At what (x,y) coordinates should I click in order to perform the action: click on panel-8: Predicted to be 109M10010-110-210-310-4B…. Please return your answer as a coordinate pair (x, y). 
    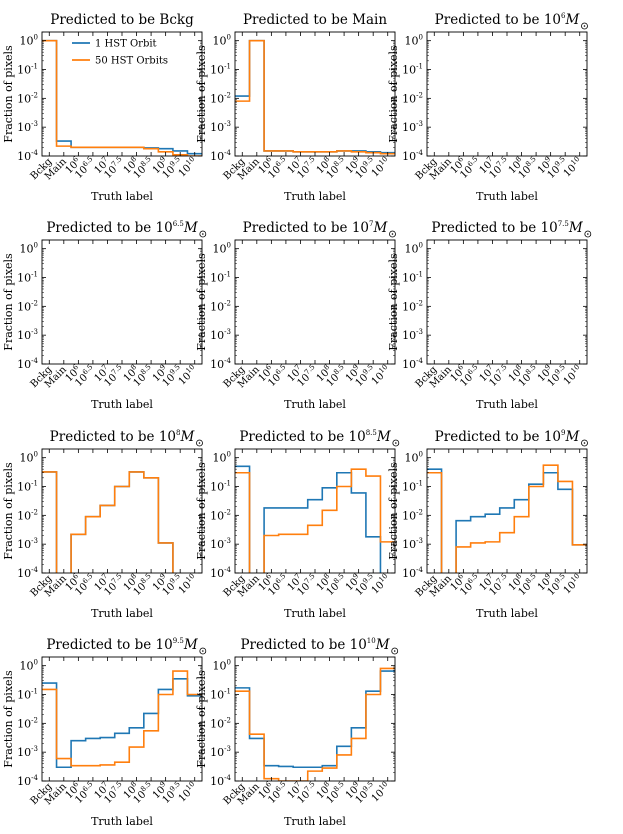
    Looking at the image, I should click on (487, 524).